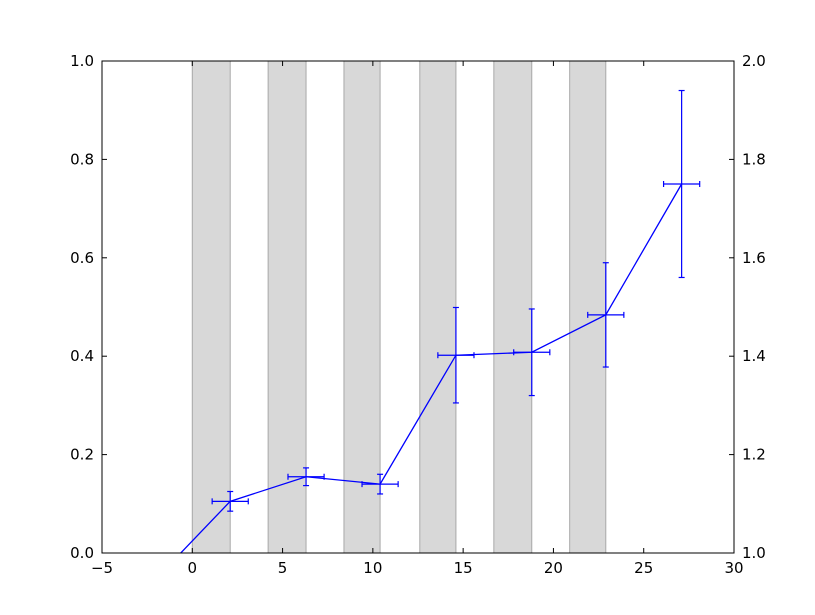  What do you see at coordinates (82, 553) in the screenshot?
I see `y-tick-label: 0.0` at bounding box center [82, 553].